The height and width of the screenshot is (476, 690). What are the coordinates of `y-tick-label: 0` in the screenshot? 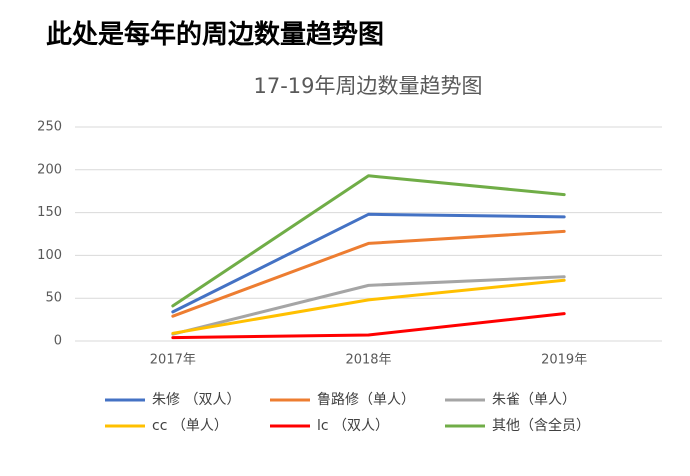 It's located at (58, 341).